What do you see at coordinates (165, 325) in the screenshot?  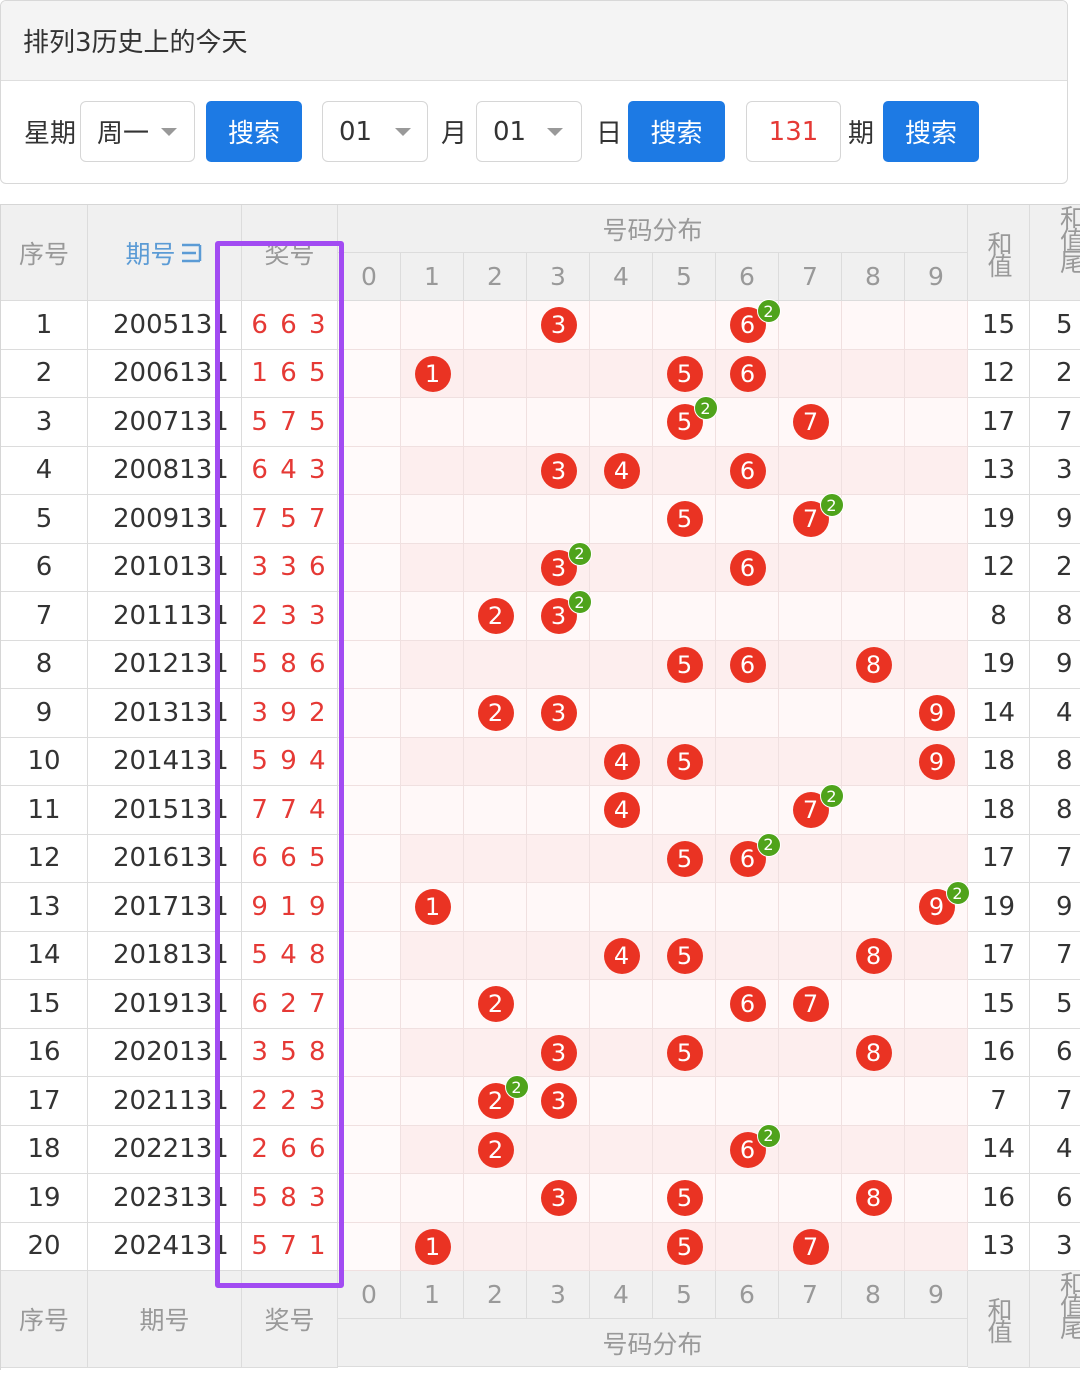 I see `period-cell: 2005131` at bounding box center [165, 325].